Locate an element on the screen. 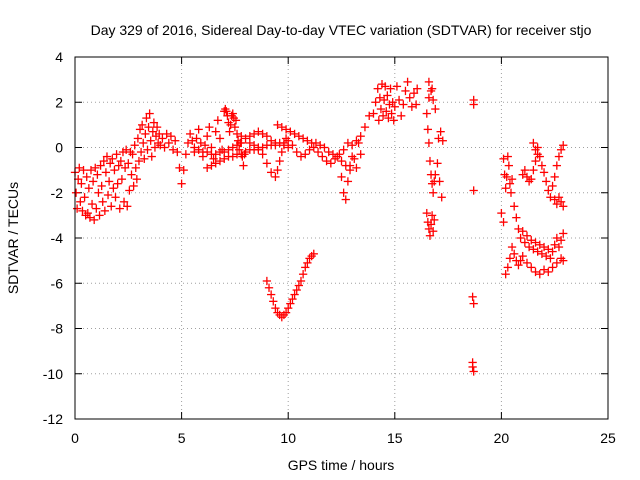 The image size is (640, 480). x-tick-label: 25 is located at coordinates (608, 438).